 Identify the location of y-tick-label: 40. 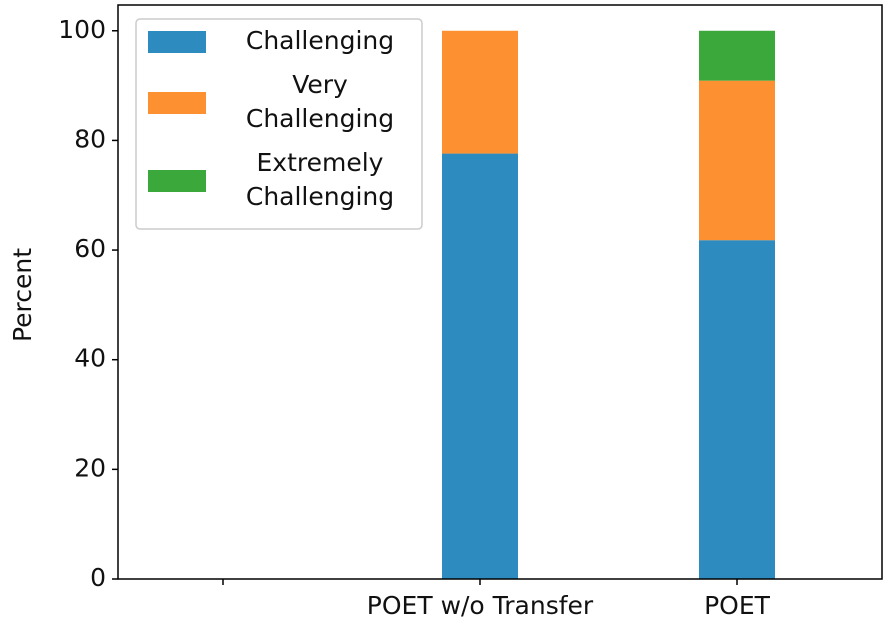
(90, 358).